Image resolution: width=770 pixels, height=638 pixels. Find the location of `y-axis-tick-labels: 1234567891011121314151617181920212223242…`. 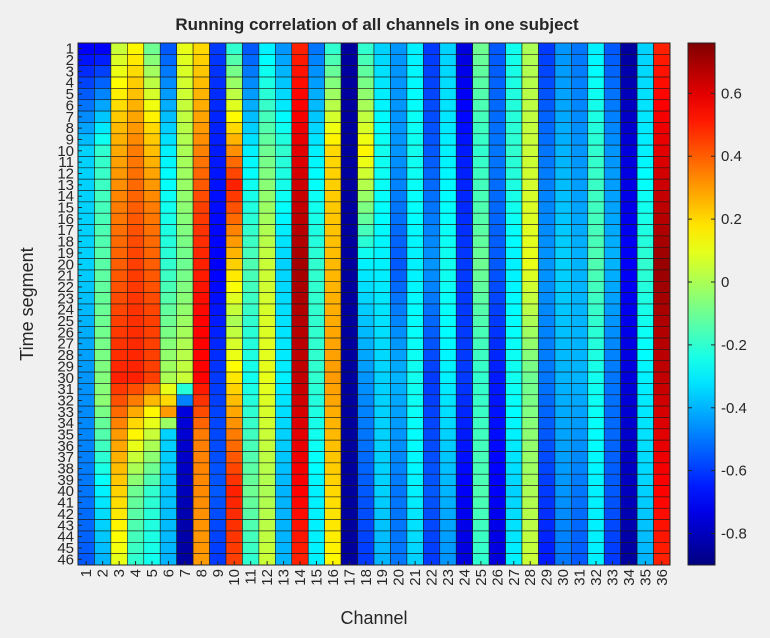

y-axis-tick-labels: 1234567891011121314151617181920212223242… is located at coordinates (69, 304).